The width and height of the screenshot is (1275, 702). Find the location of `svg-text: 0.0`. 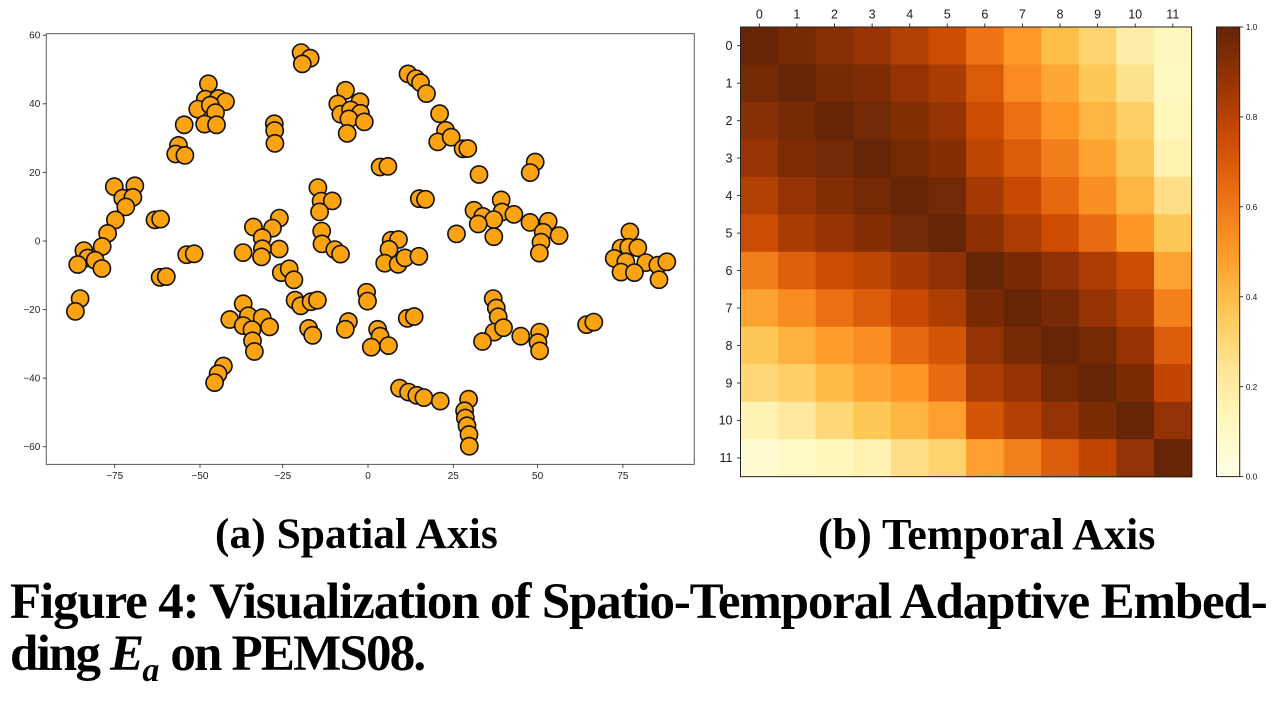

svg-text: 0.0 is located at coordinates (1252, 477).